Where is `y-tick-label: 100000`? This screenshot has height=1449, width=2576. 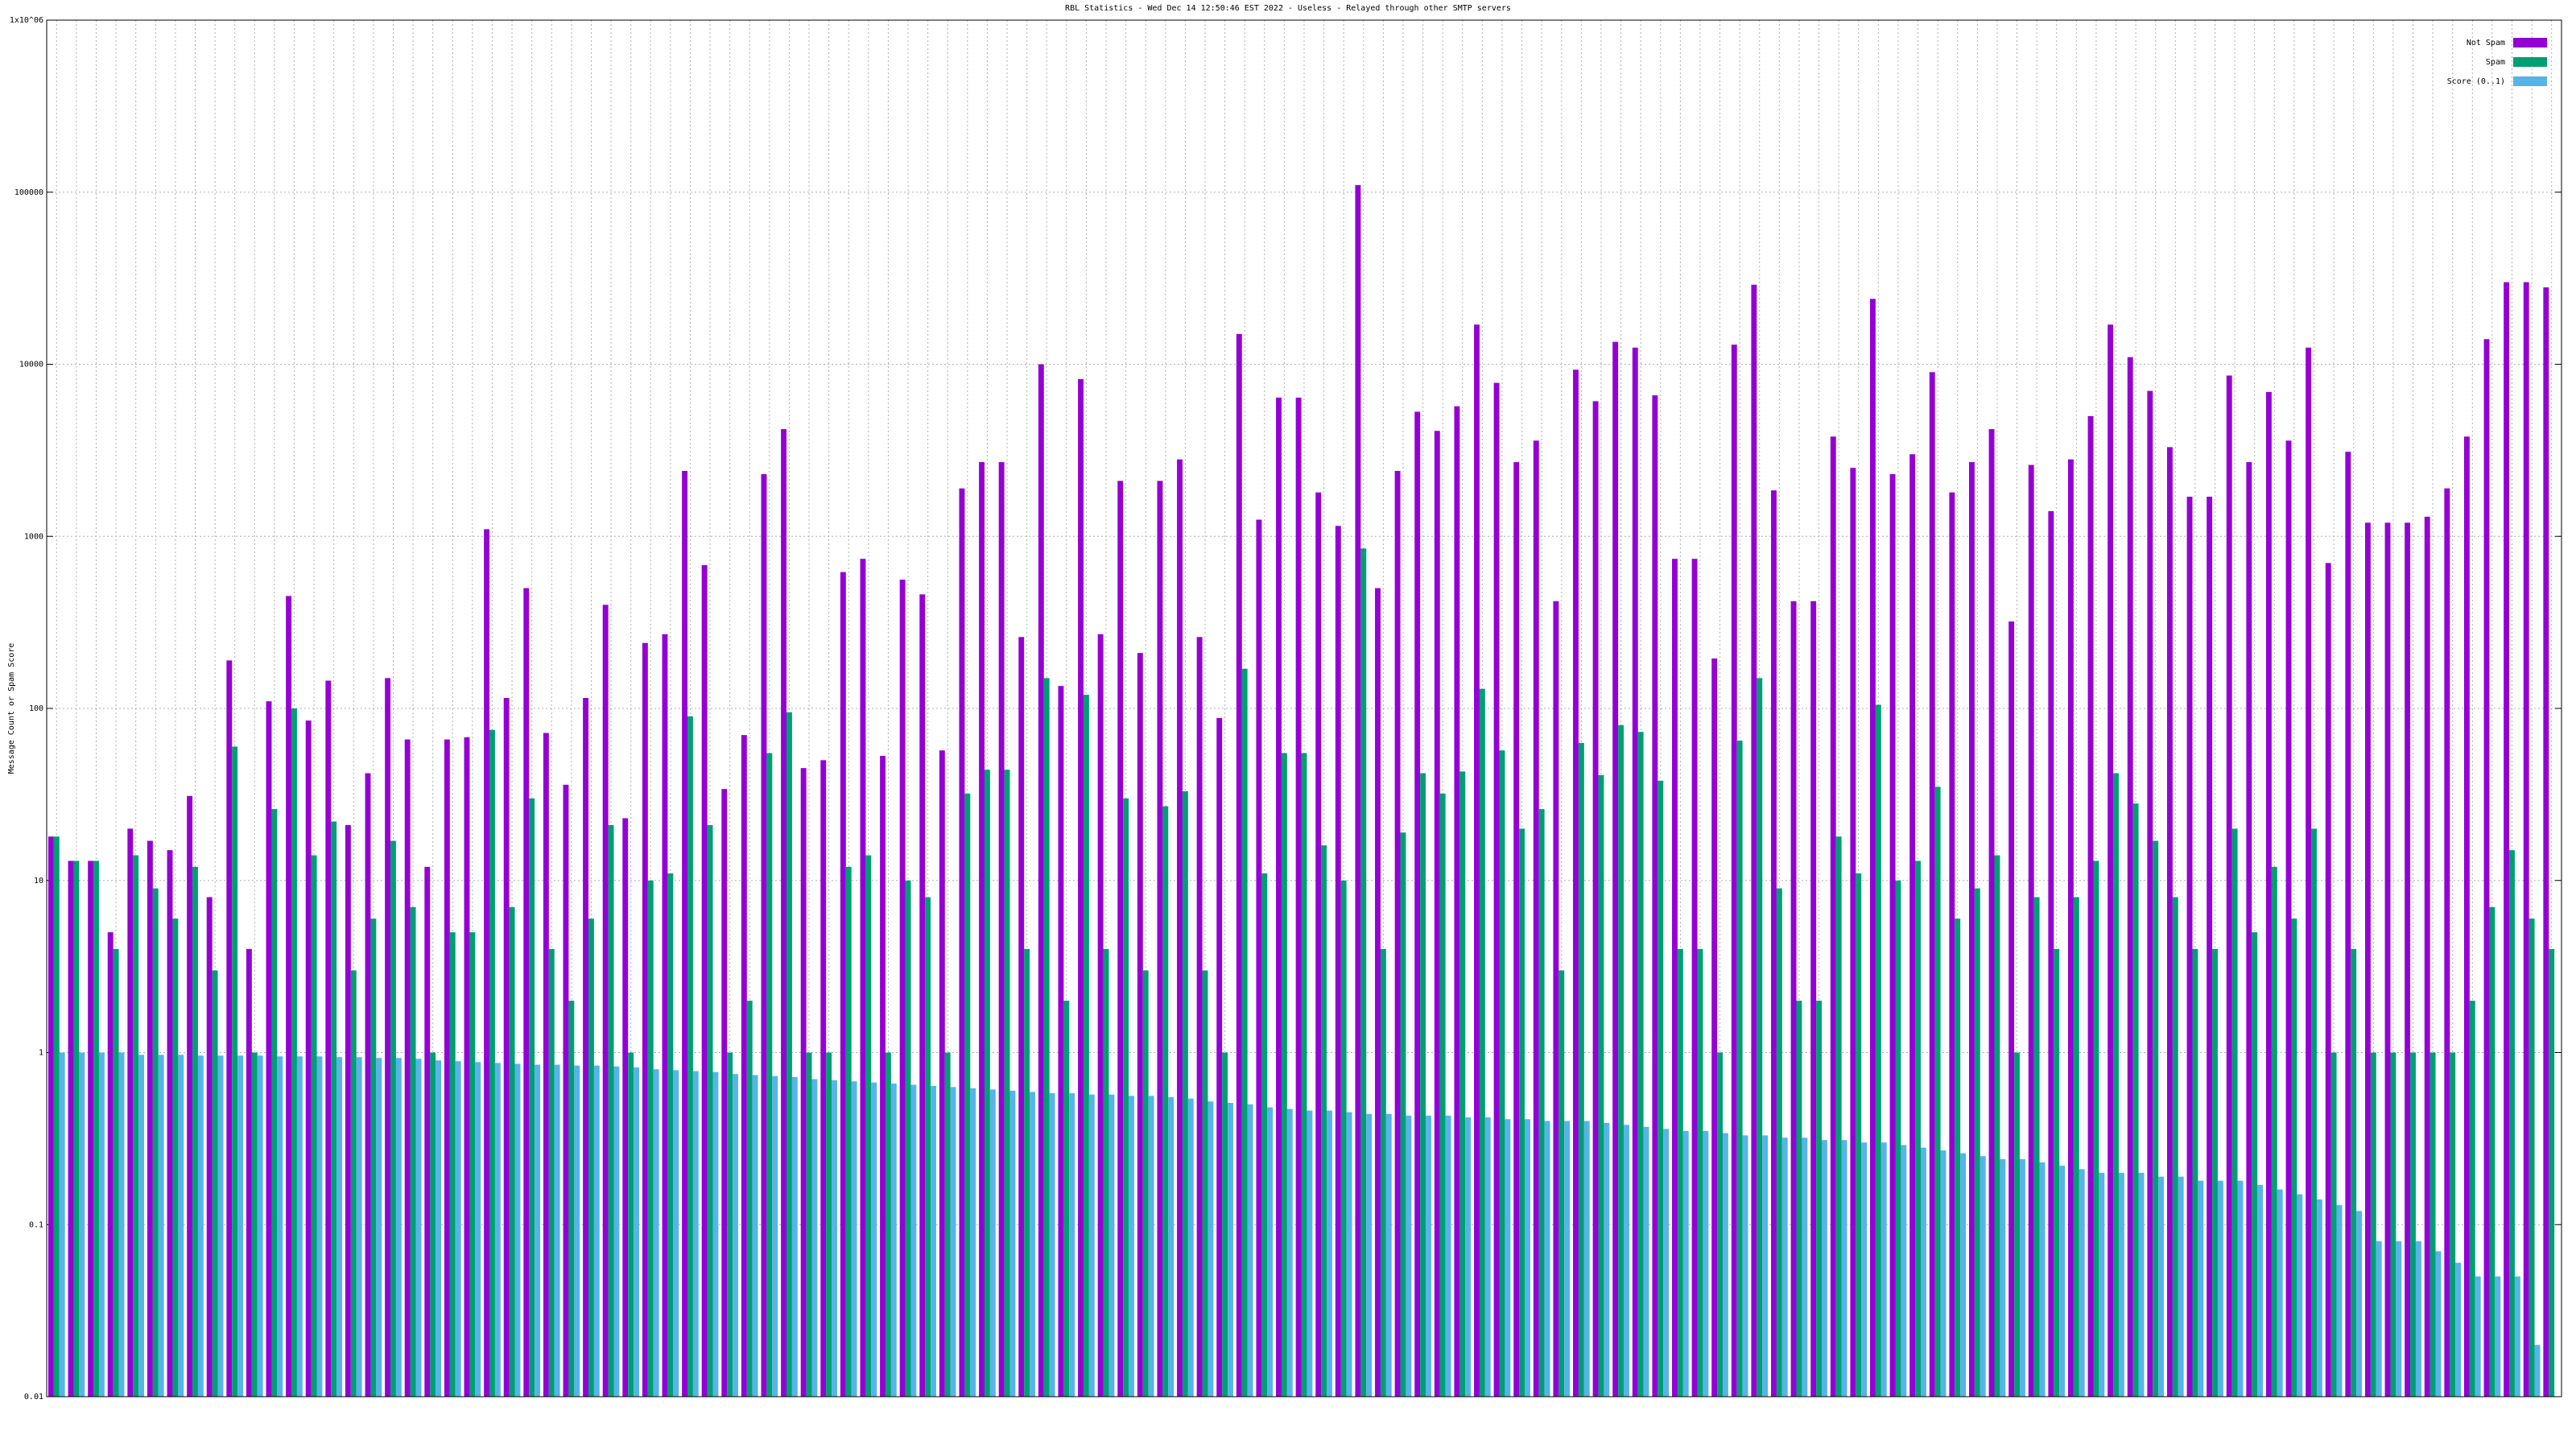
y-tick-label: 100000 is located at coordinates (28, 192).